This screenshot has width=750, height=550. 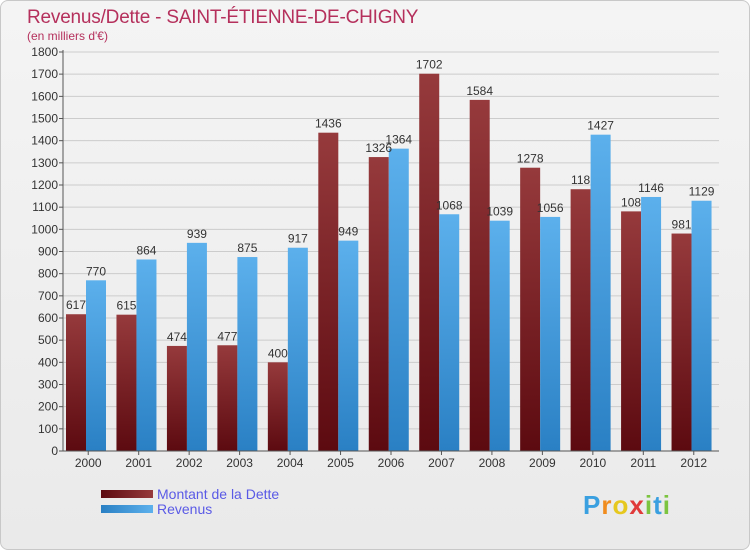 What do you see at coordinates (54, 451) in the screenshot?
I see `y-tick-label: 0` at bounding box center [54, 451].